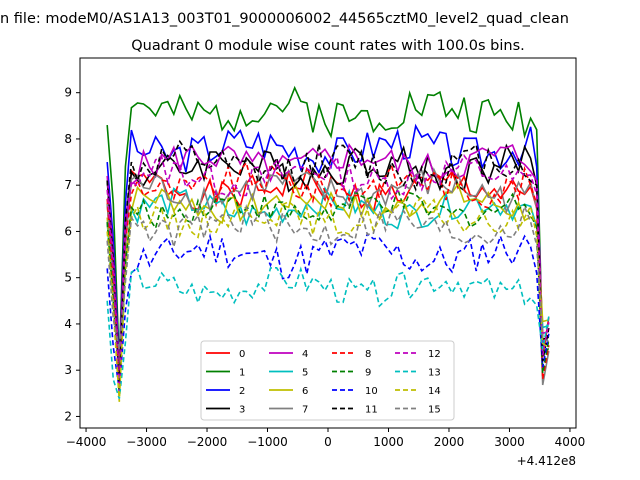  I want to click on y-tick-label: 9, so click(68, 93).